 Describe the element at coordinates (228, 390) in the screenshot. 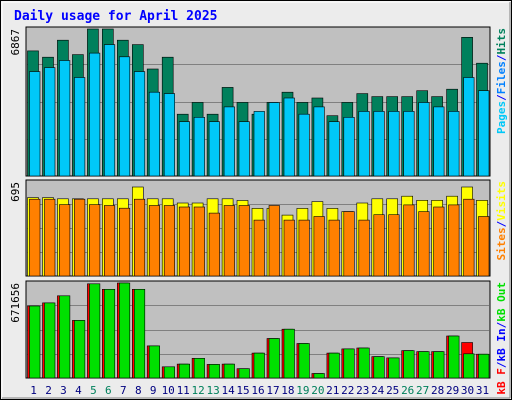

I see `x-tick-label: 14` at that location.